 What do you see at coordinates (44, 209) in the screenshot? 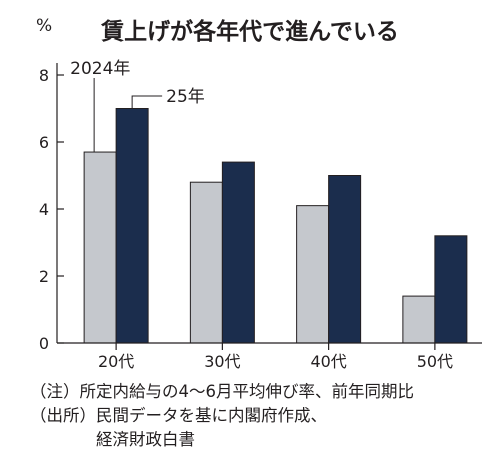
I see `y-tick-label: 4` at bounding box center [44, 209].